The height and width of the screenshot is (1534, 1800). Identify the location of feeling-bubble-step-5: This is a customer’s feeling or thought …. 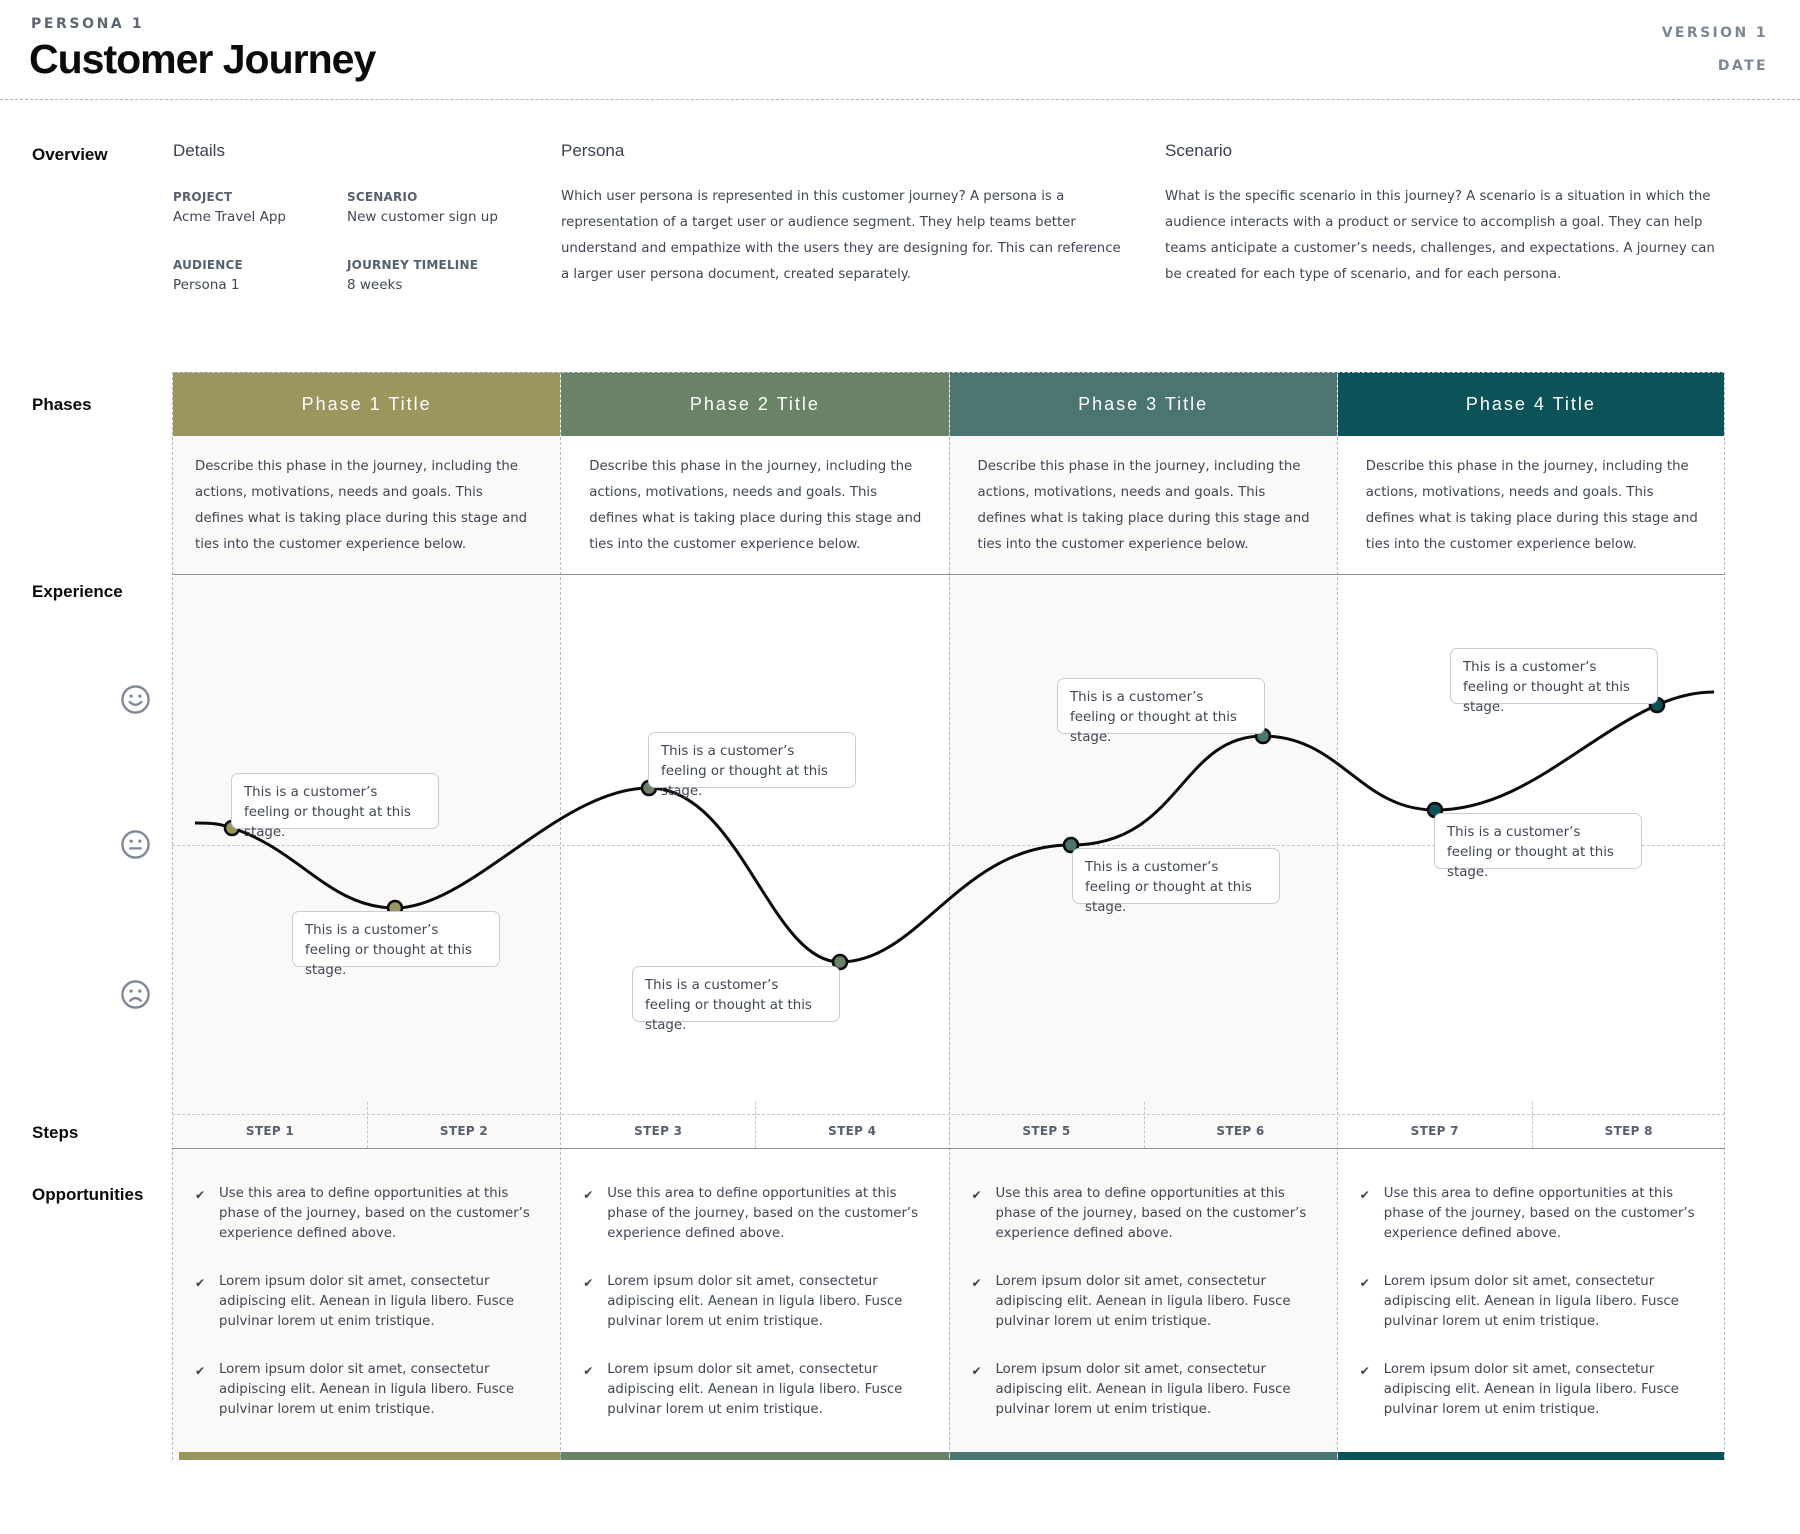
(1176, 881).